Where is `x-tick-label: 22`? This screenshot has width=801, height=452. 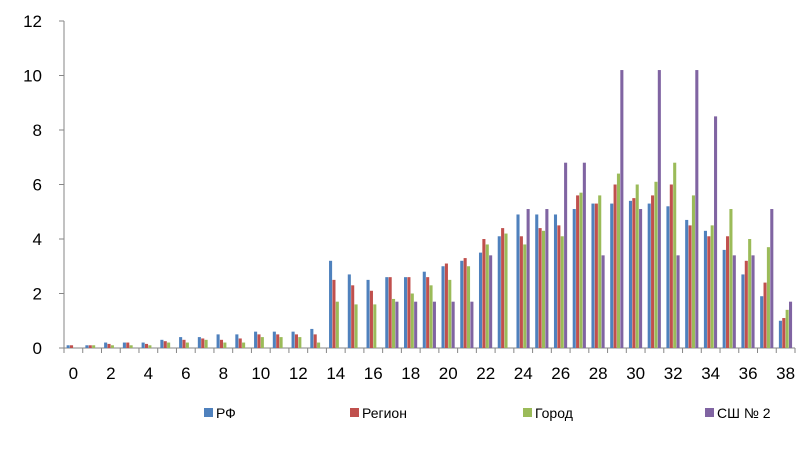
x-tick-label: 22 is located at coordinates (485, 373).